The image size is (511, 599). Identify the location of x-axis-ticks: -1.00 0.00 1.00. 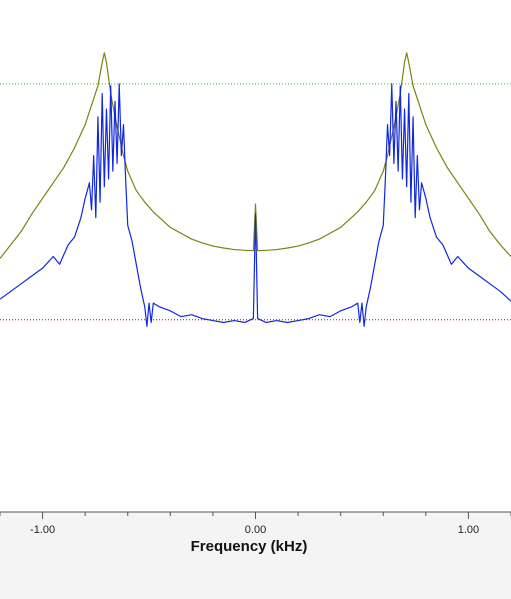
(255, 524).